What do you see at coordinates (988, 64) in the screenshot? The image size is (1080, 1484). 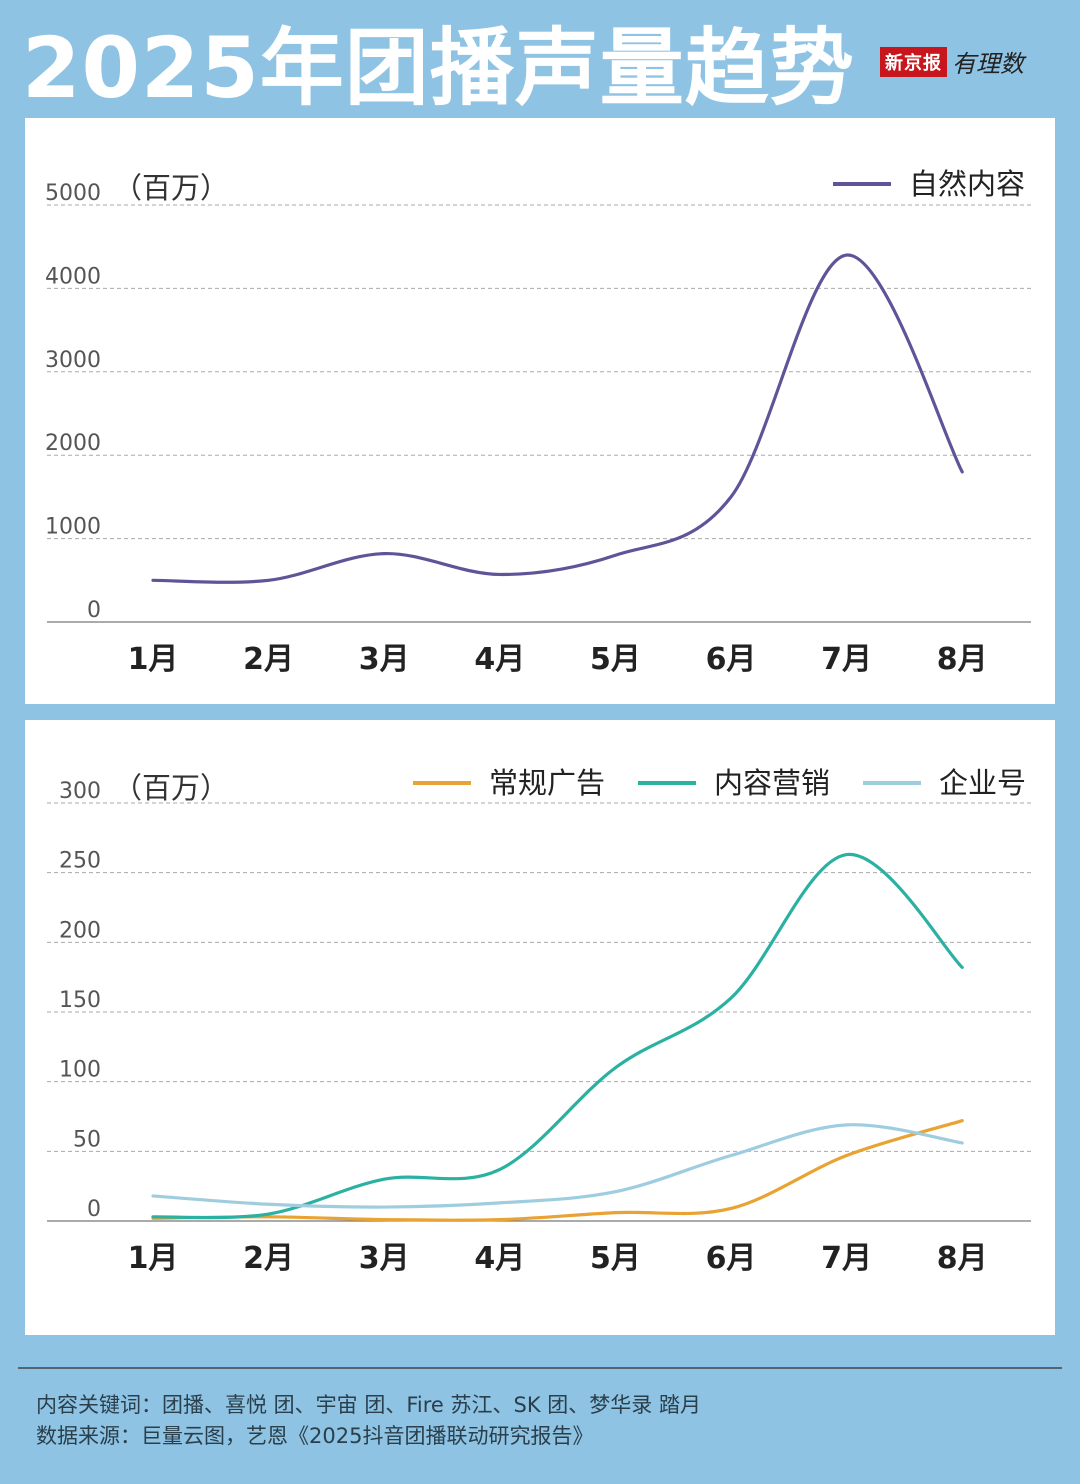 I see `logo-script: 有理数` at bounding box center [988, 64].